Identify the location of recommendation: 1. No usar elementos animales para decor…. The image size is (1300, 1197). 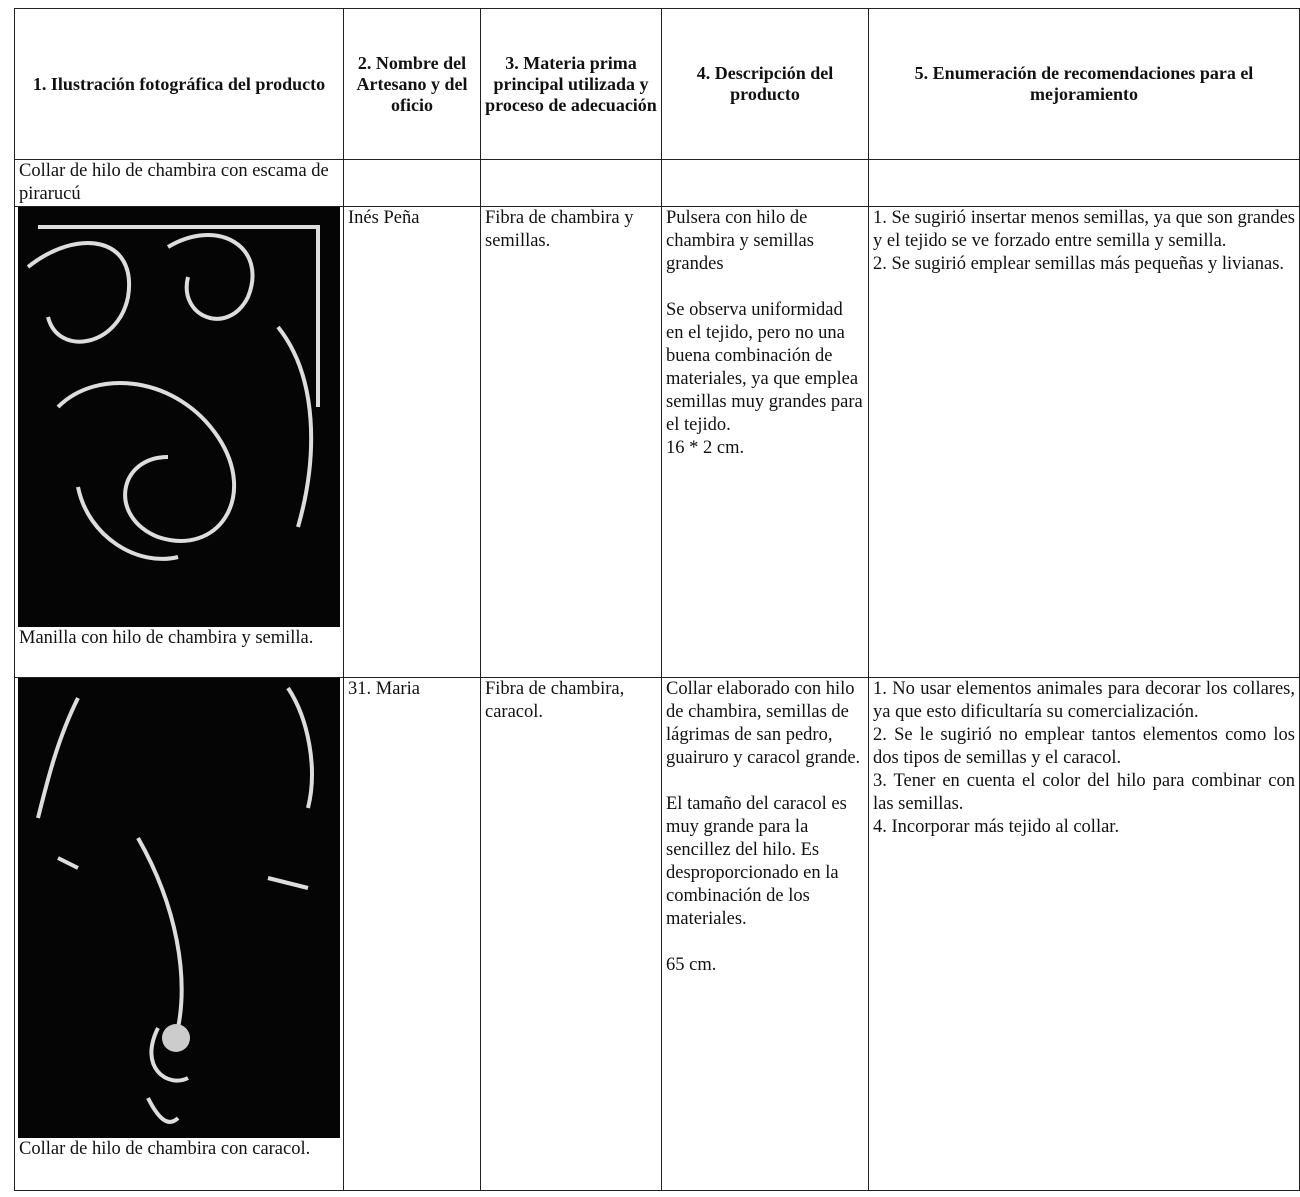
(1084, 700).